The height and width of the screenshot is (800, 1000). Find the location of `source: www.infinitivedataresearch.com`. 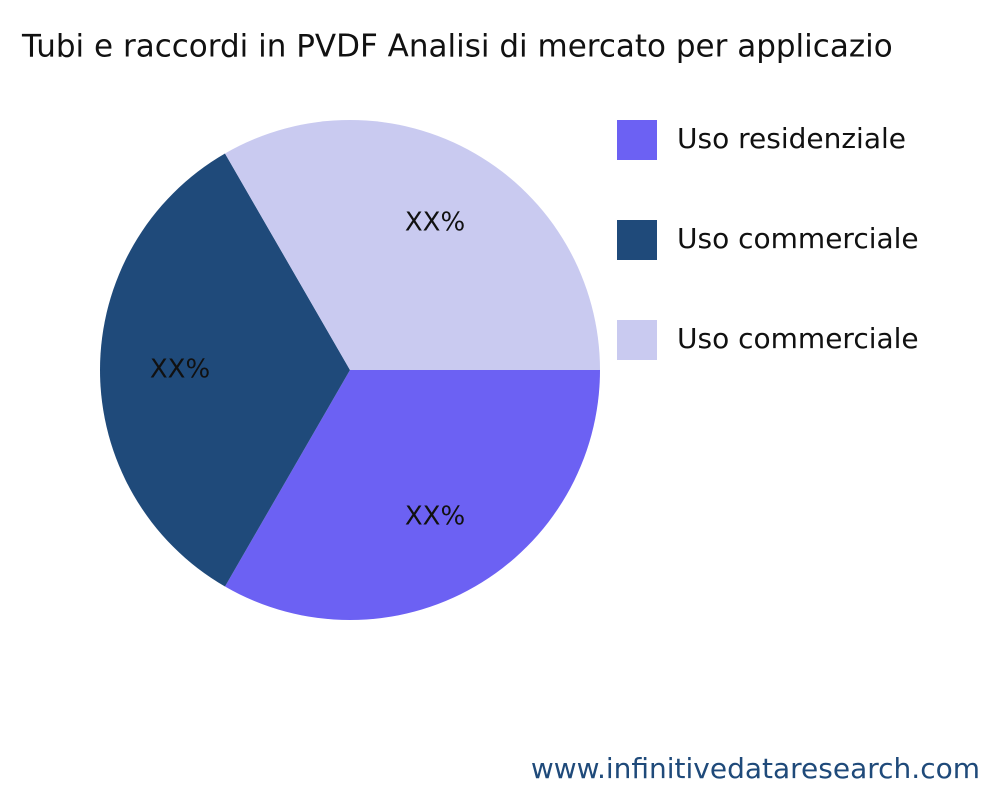

source: www.infinitivedataresearch.com is located at coordinates (755, 768).